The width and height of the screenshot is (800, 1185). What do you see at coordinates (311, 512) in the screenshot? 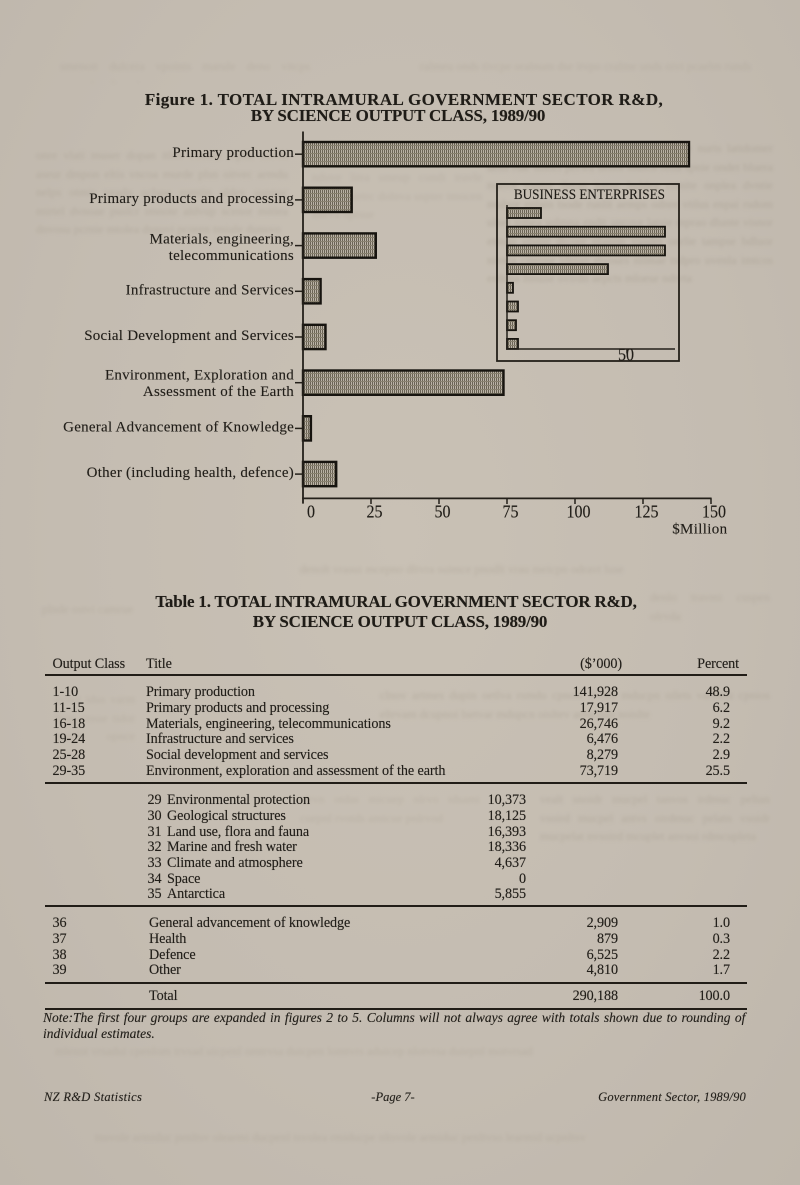
I see `svg-text: 0` at bounding box center [311, 512].